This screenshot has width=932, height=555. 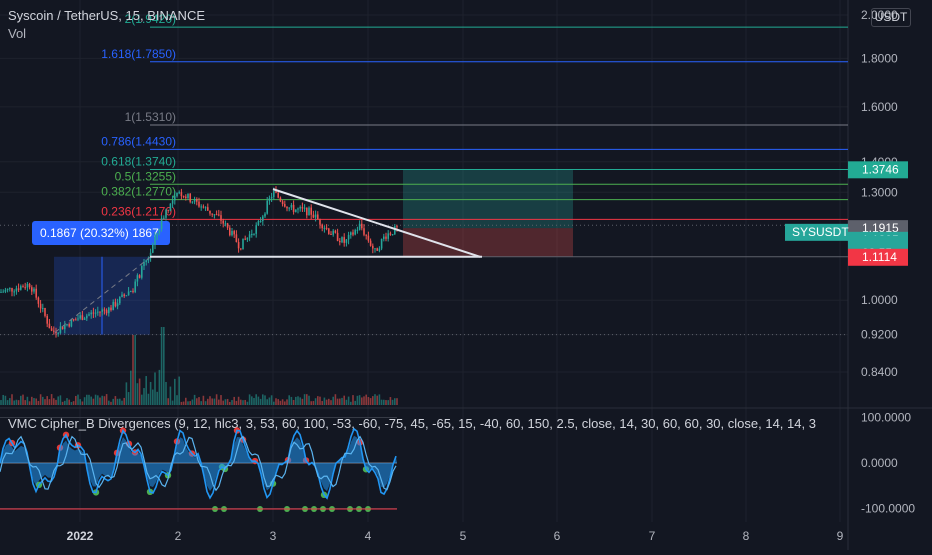 I want to click on time-axis-label: 7, so click(x=652, y=536).